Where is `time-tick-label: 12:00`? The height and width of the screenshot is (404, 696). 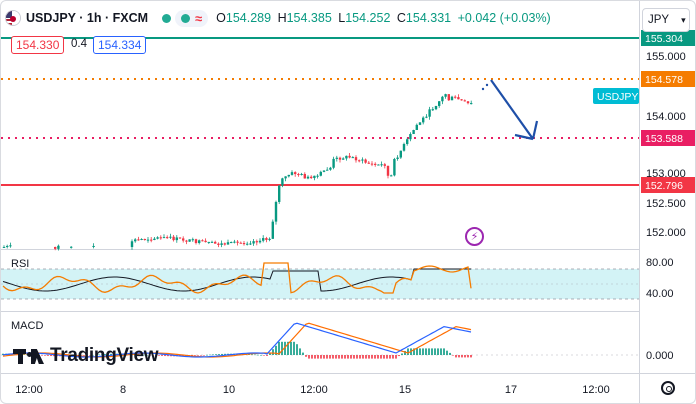
time-tick-label: 12:00 is located at coordinates (314, 390).